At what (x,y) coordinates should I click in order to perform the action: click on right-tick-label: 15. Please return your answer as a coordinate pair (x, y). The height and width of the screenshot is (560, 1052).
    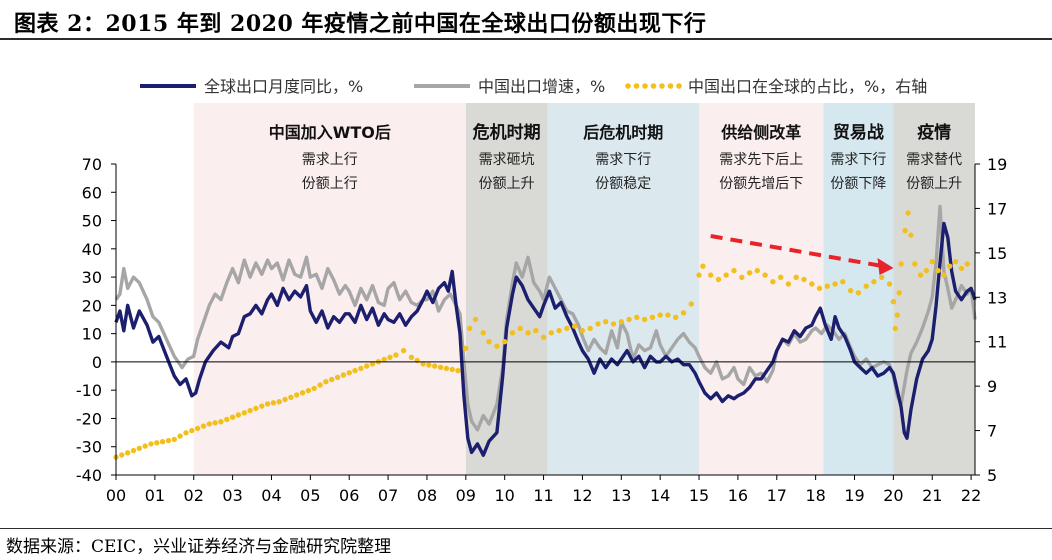
    Looking at the image, I should click on (997, 253).